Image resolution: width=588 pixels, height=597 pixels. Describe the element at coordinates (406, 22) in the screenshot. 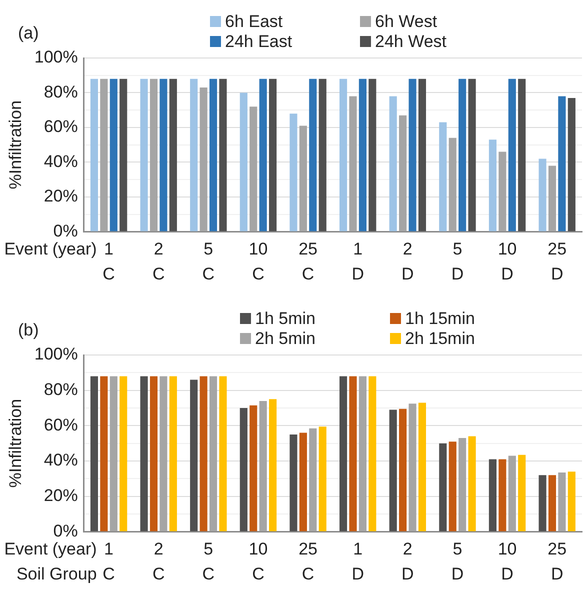

I see `legend-label: 6h West` at that location.